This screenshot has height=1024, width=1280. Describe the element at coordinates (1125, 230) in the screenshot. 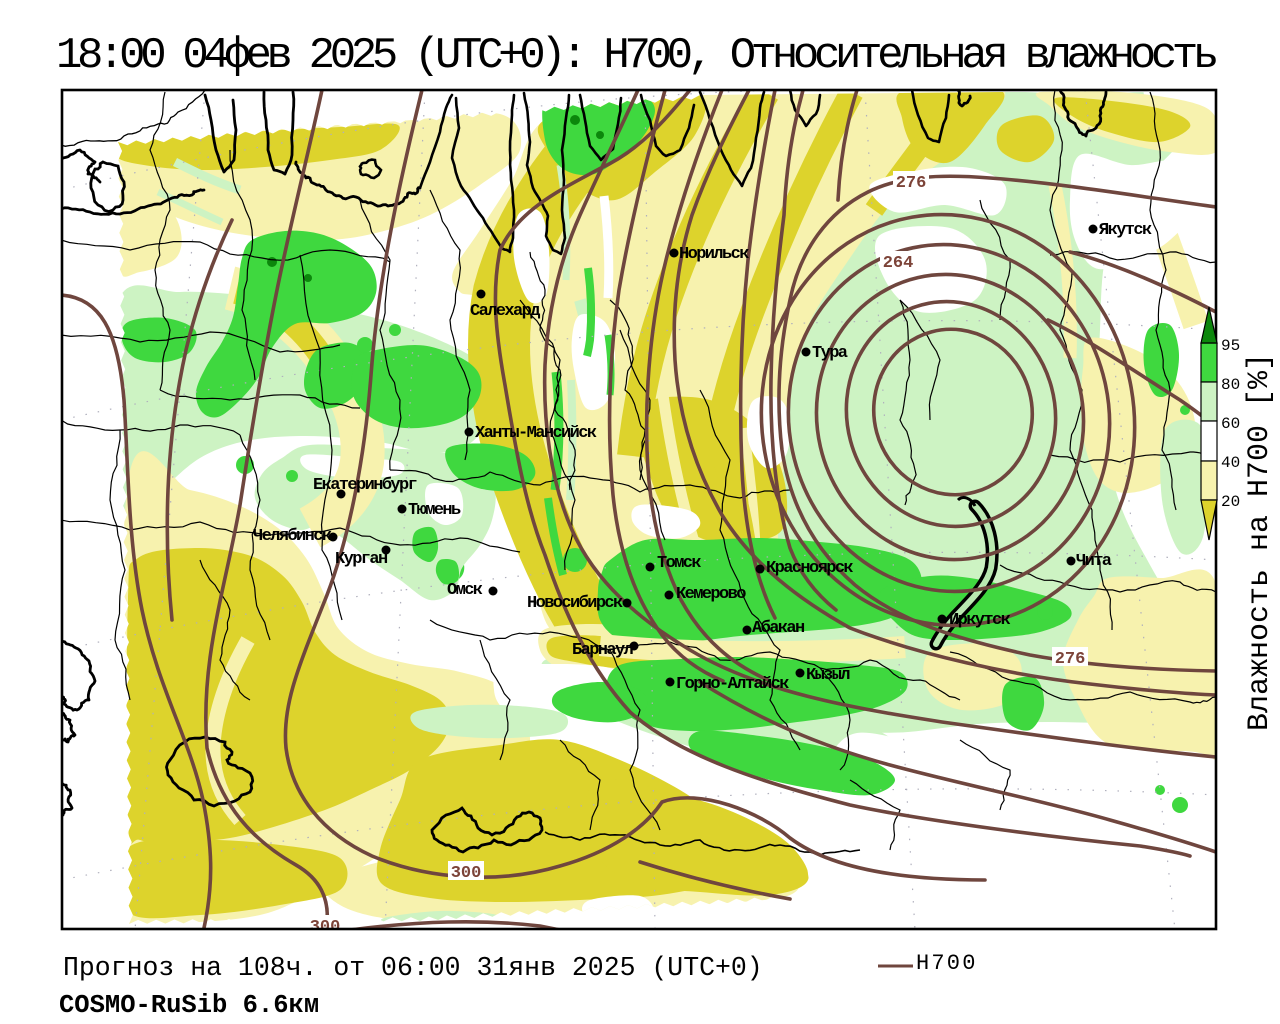

I see `svg-text: Якутск` at that location.